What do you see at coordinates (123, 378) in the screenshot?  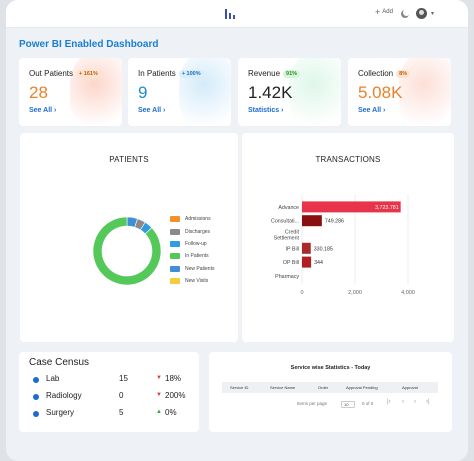 I see `case-count: 15` at bounding box center [123, 378].